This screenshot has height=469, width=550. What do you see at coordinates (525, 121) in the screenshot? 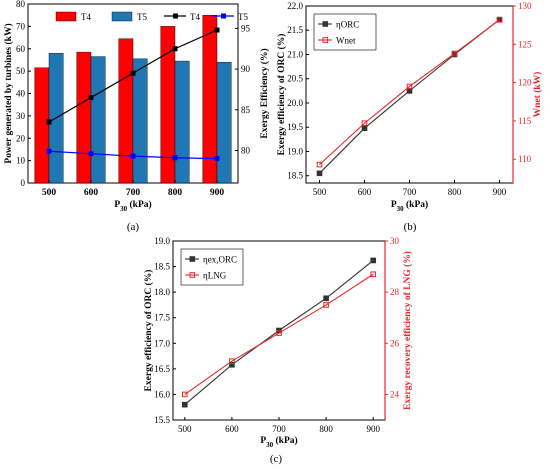
I see `panel-b-ytick-right-label: 115` at bounding box center [525, 121].